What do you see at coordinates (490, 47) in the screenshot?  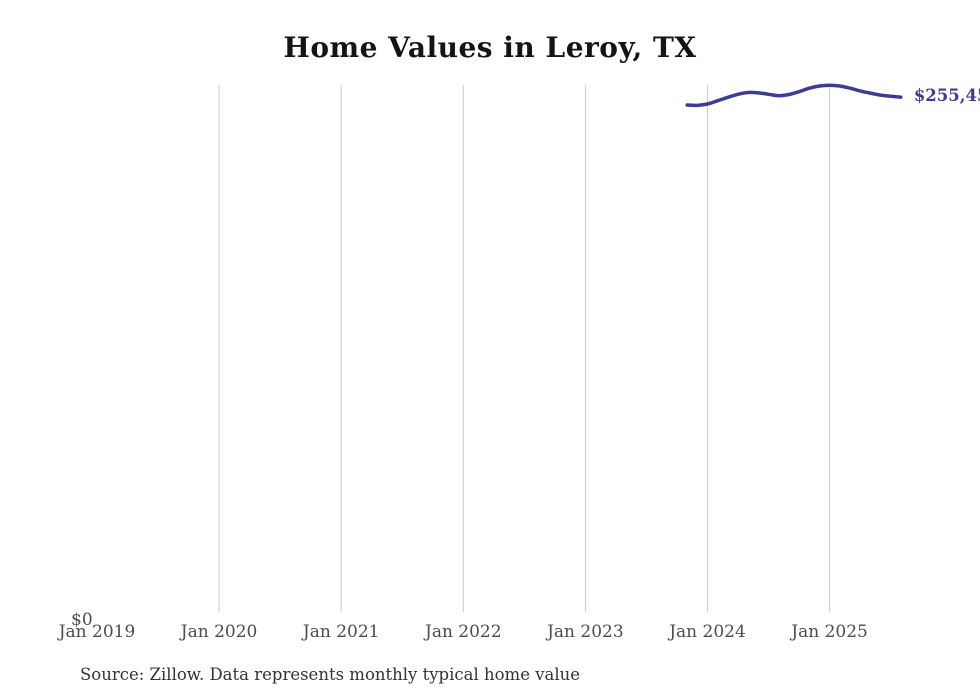 I see `chart-title: Home Values in Leroy, TX` at bounding box center [490, 47].